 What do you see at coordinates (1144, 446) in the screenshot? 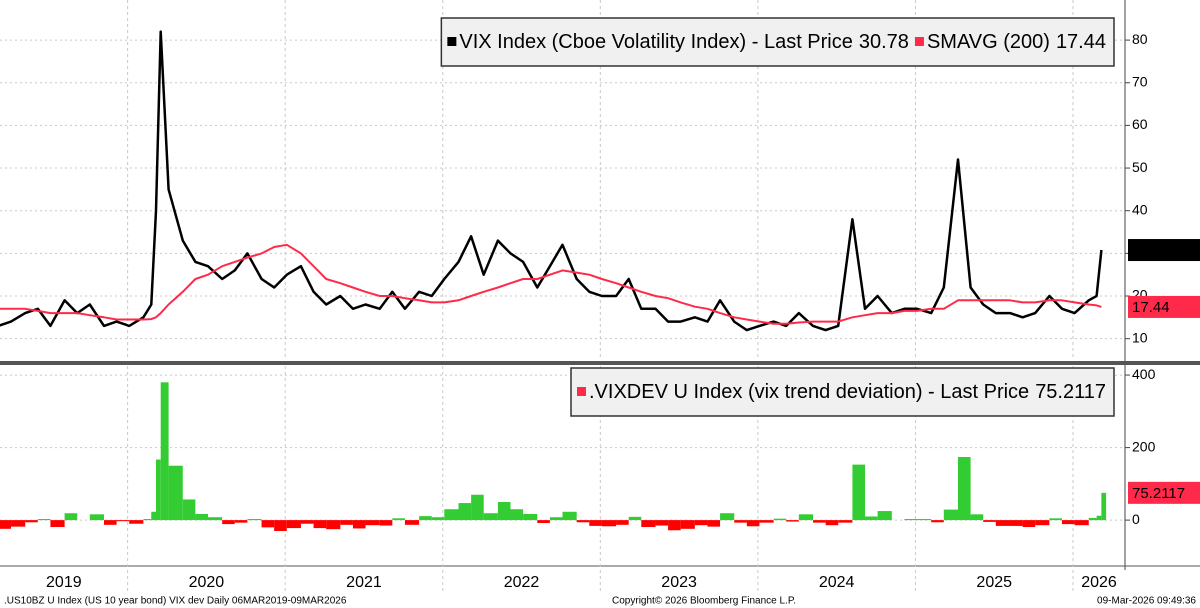
I see `y-tick-label: 200` at bounding box center [1144, 446].